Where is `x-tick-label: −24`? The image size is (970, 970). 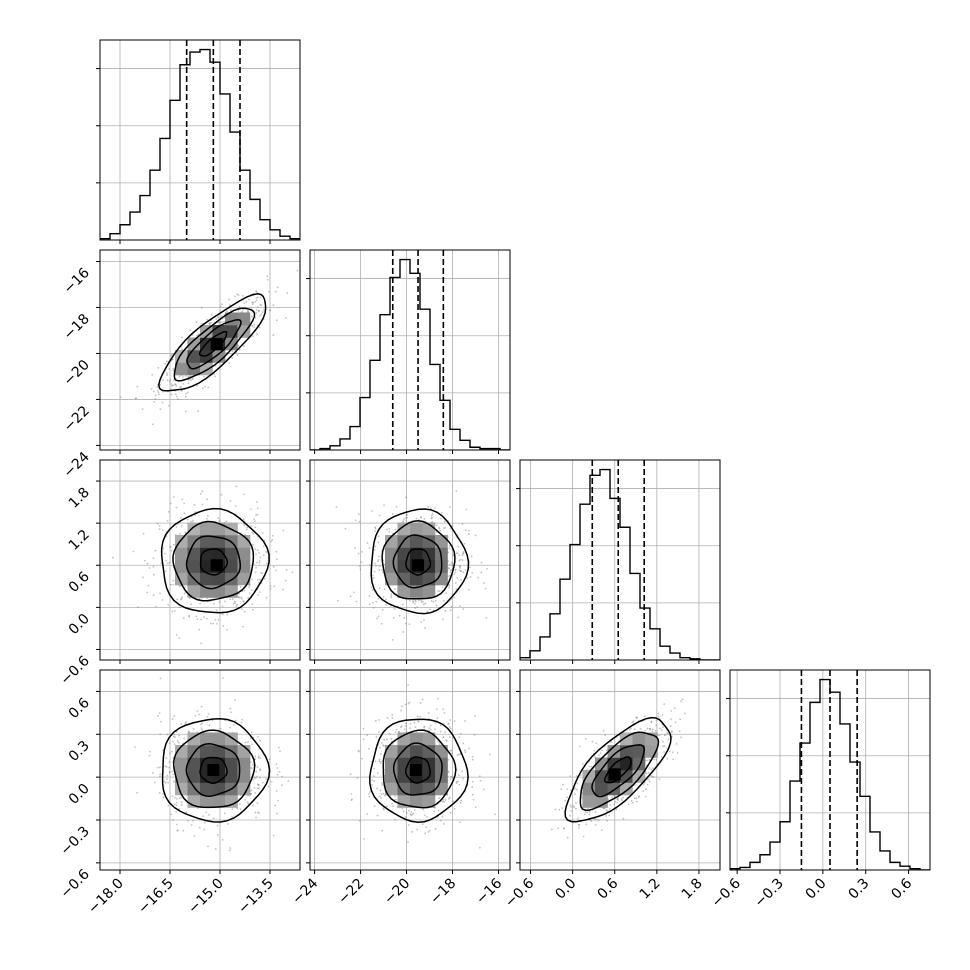
x-tick-label: −24 is located at coordinates (305, 891).